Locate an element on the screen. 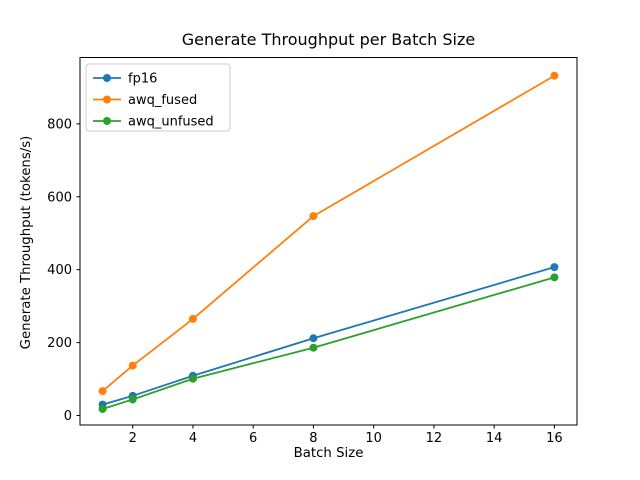 The image size is (640, 480). legend-label: awq_fused is located at coordinates (162, 100).